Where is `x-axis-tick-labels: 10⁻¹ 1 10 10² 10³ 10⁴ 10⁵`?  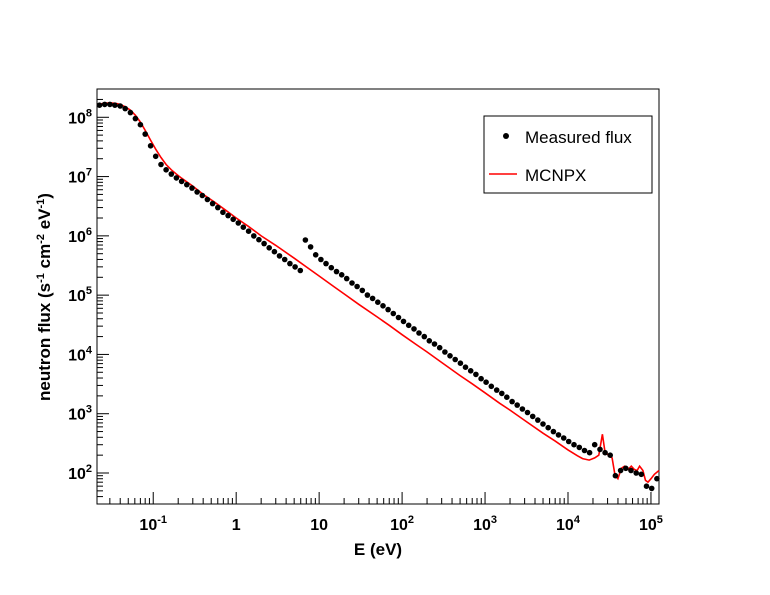 x-axis-tick-labels: 10⁻¹ 1 10 10² 10³ 10⁴ 10⁵ is located at coordinates (400, 524).